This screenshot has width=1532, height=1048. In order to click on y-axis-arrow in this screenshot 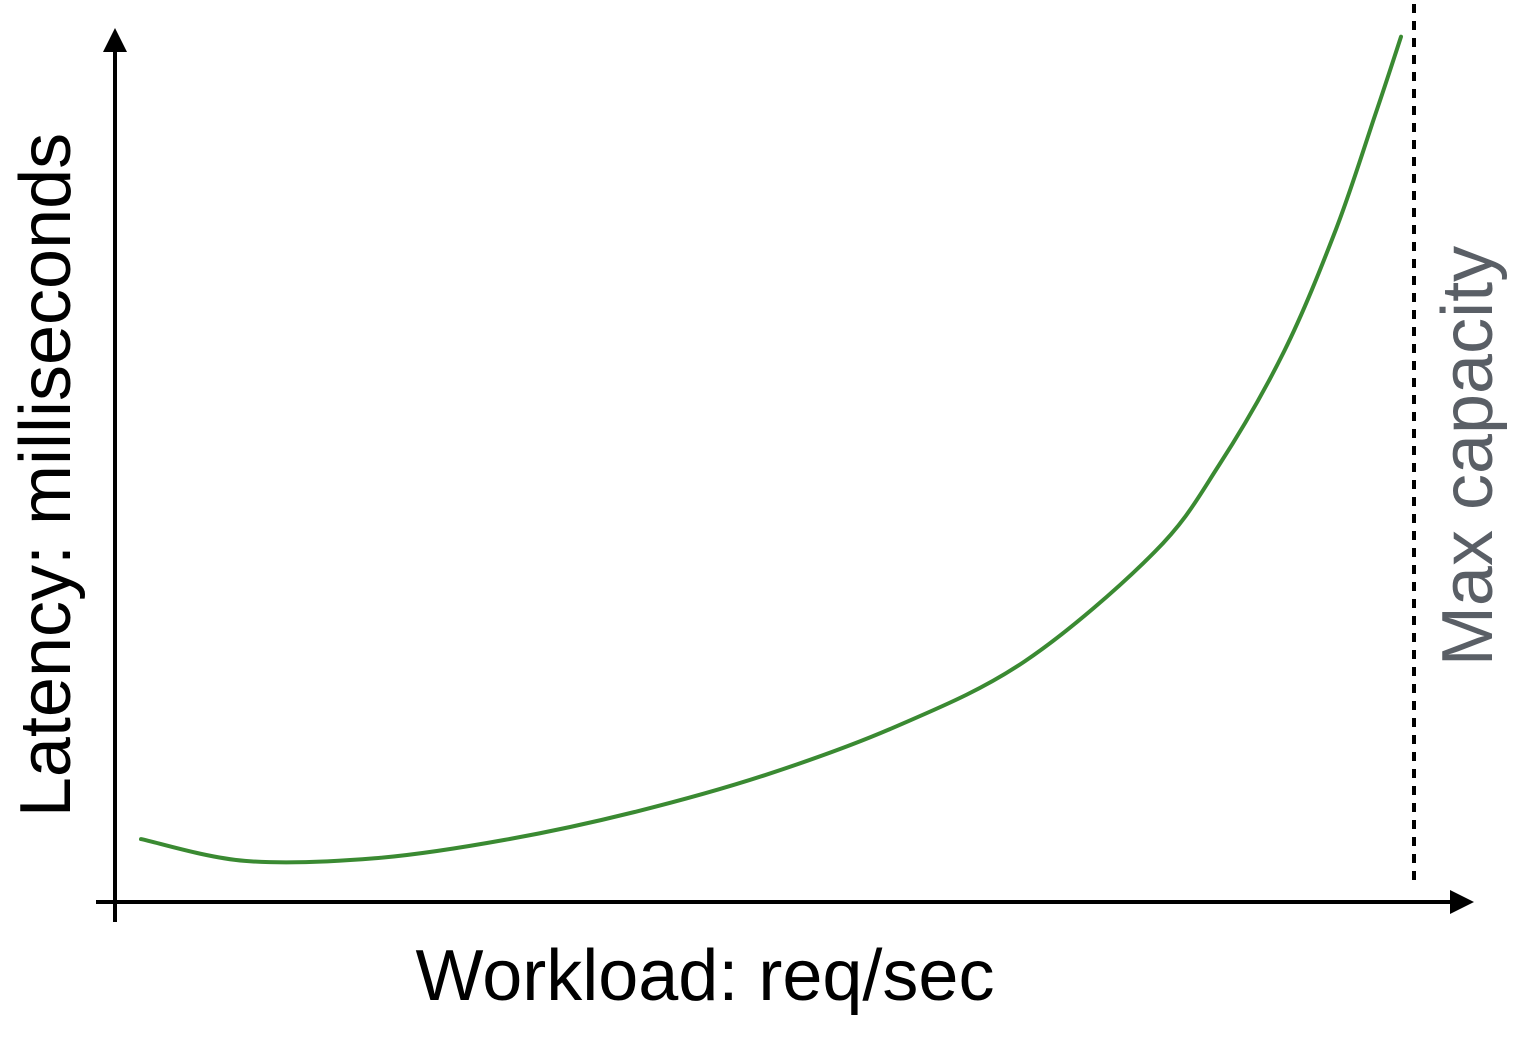, I will do `click(115, 40)`.